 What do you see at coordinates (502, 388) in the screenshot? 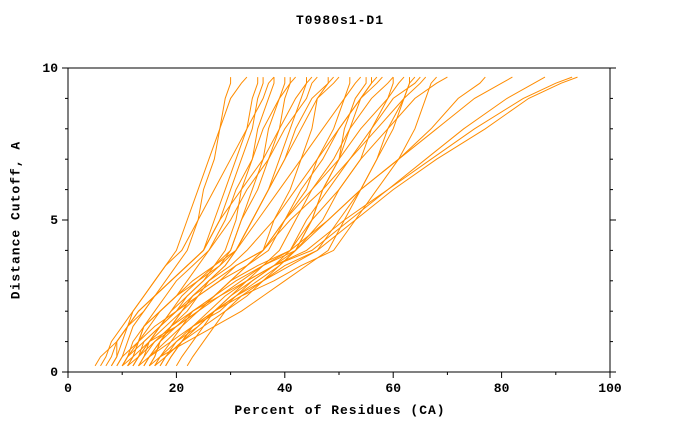
I see `x-tick-label: 80` at bounding box center [502, 388].